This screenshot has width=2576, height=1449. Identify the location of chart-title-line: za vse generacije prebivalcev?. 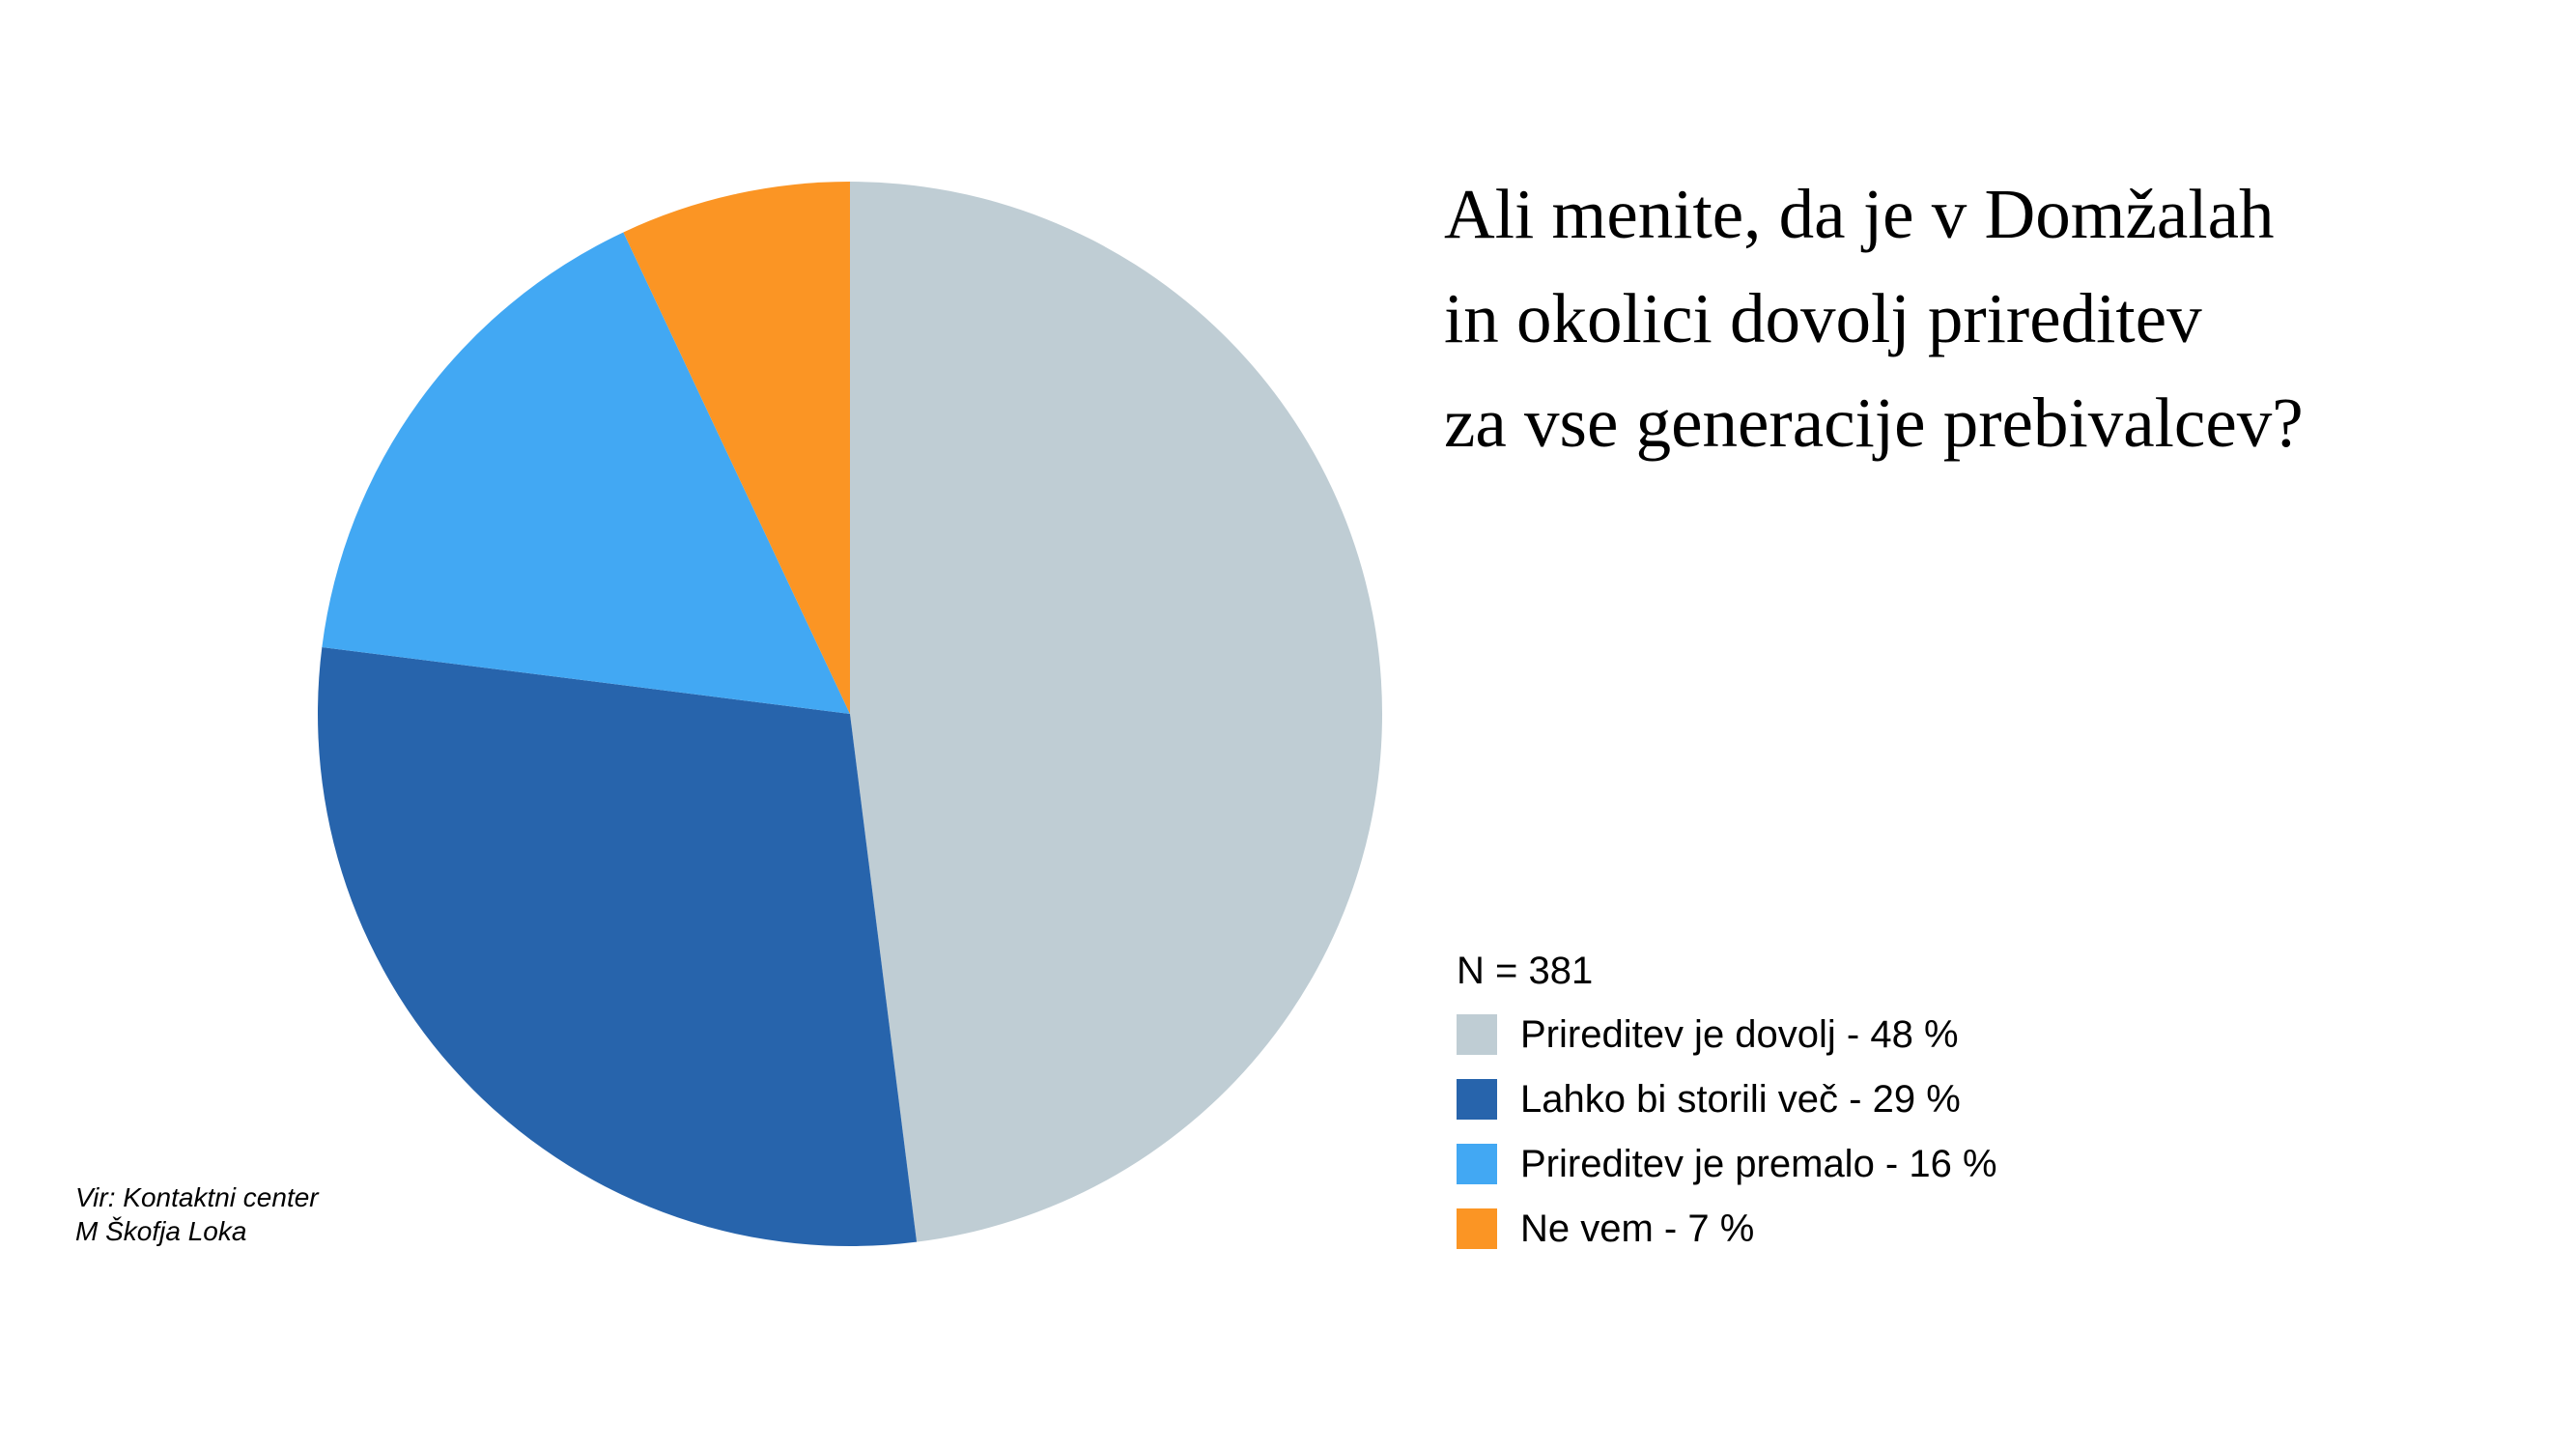
(1874, 423).